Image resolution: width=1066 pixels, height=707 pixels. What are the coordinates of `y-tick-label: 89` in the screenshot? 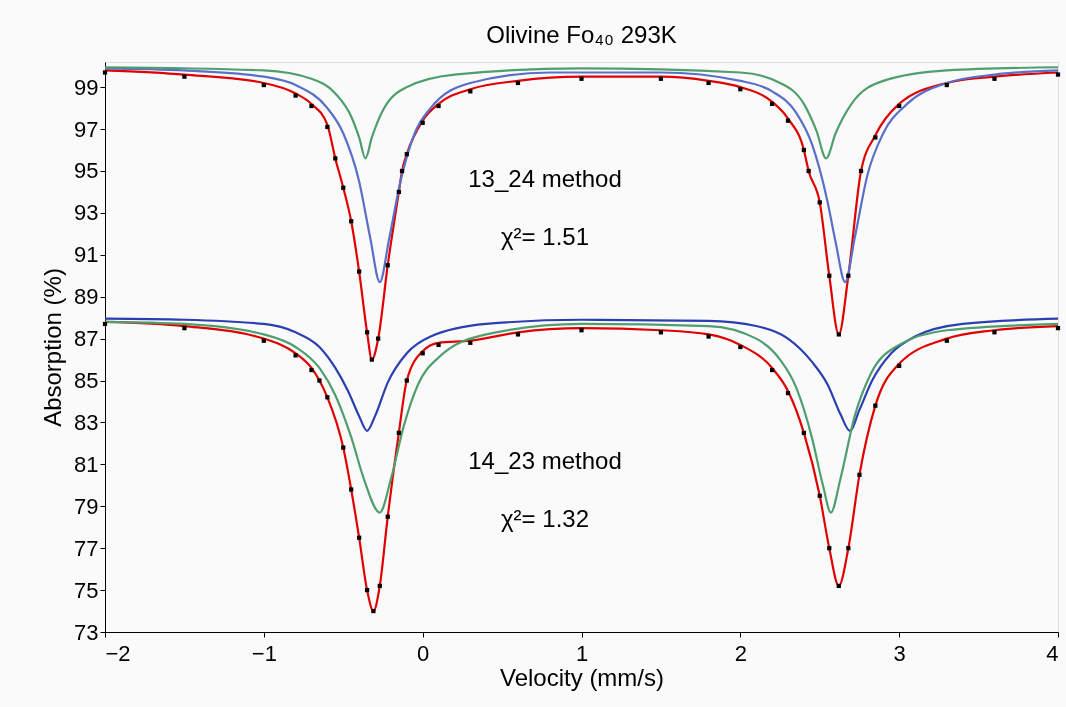 It's located at (86, 297).